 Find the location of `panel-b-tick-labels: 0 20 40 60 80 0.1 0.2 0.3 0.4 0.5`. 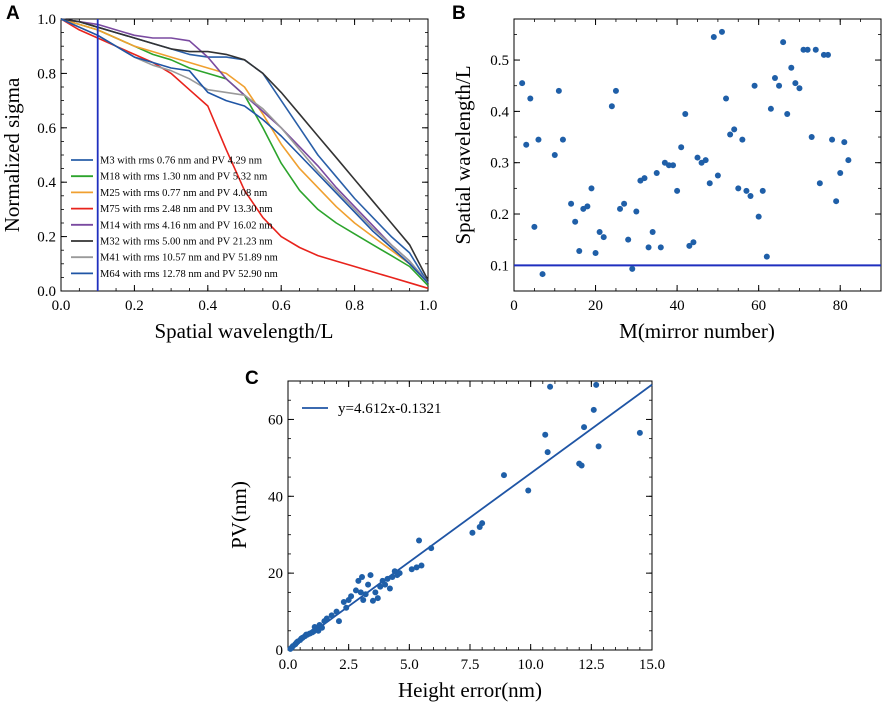

panel-b-tick-labels: 0 20 40 60 80 0.1 0.2 0.3 0.4 0.5 is located at coordinates (668, 183).